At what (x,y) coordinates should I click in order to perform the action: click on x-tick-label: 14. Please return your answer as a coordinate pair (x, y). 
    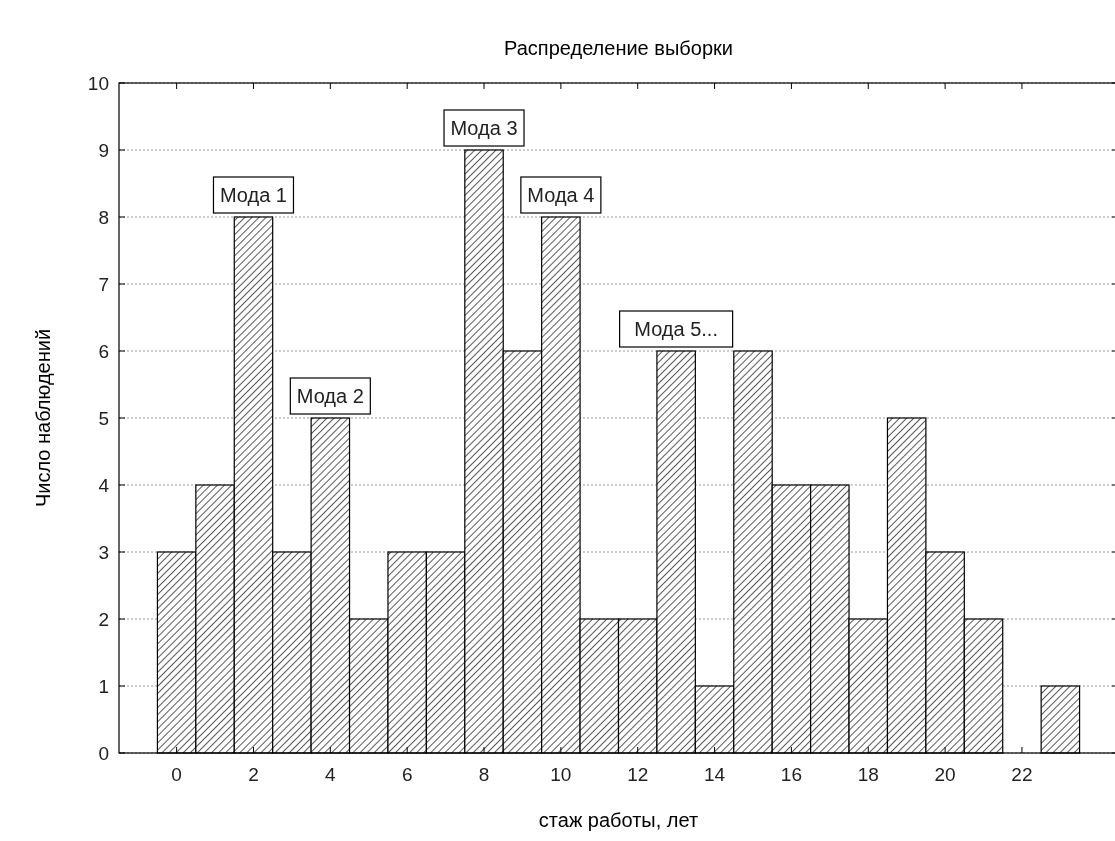
    Looking at the image, I should click on (714, 774).